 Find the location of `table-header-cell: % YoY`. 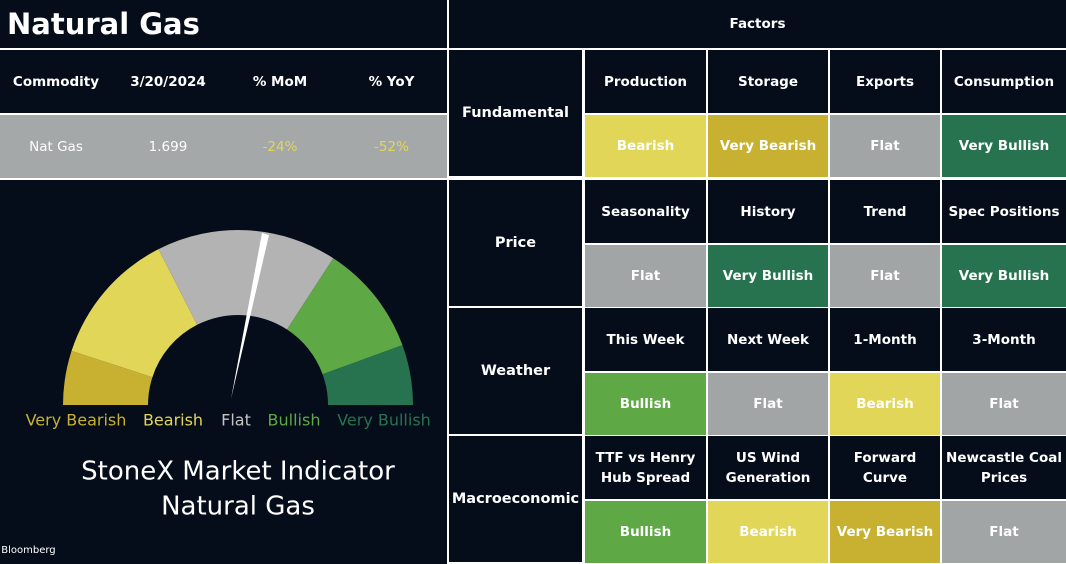

table-header-cell: % YoY is located at coordinates (391, 81).